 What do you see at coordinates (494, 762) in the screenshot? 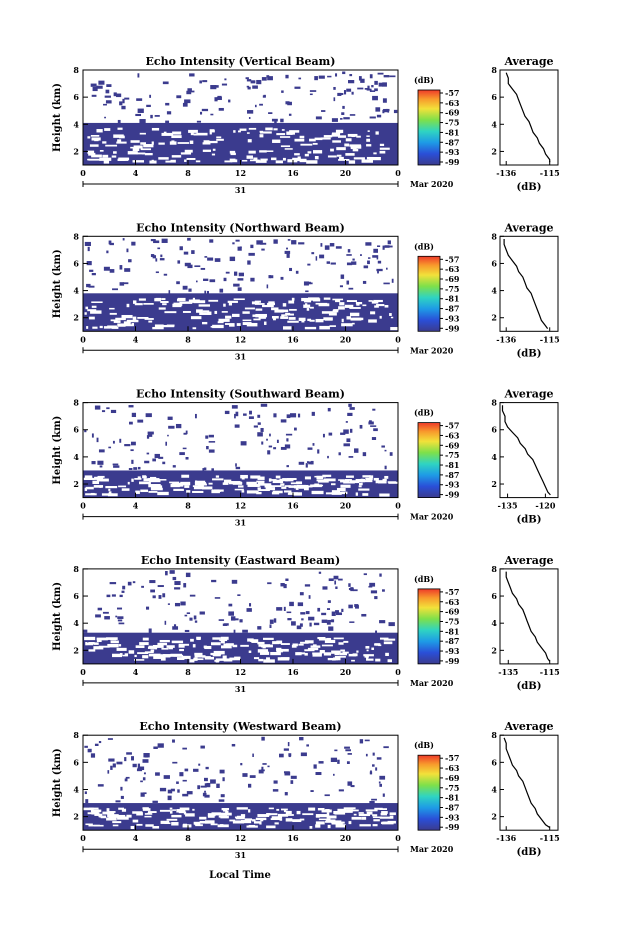
I see `average-y-tick-label: 6` at bounding box center [494, 762].